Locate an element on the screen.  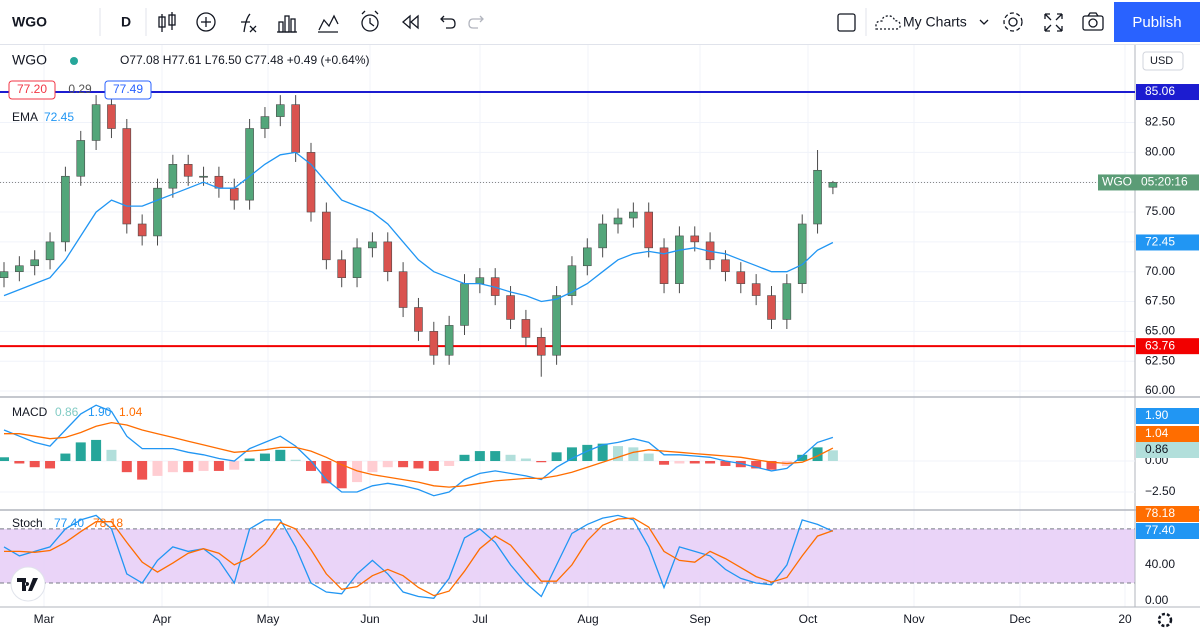
publish-label: Publish is located at coordinates (1156, 22).